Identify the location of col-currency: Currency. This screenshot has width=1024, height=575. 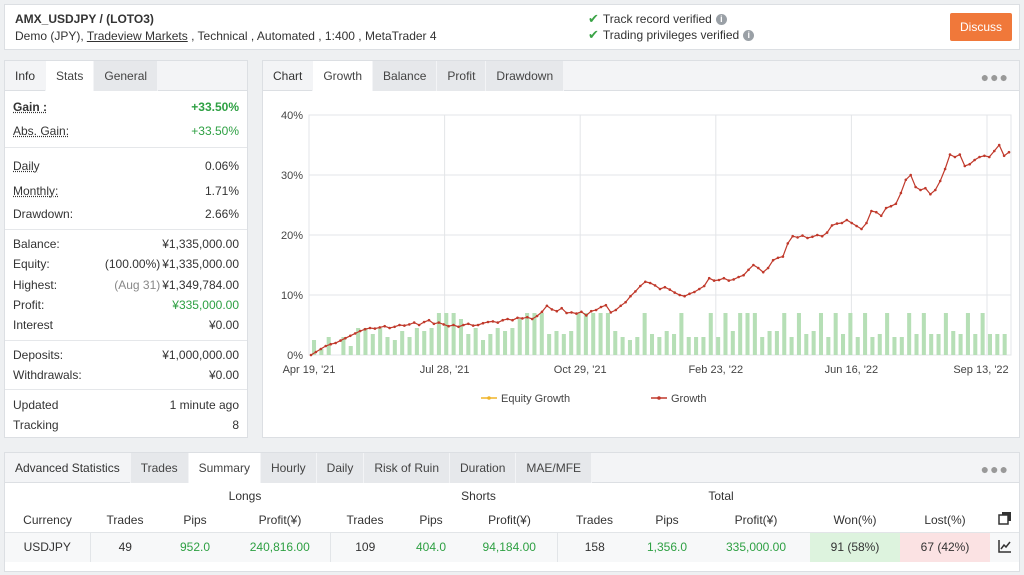
(47, 519).